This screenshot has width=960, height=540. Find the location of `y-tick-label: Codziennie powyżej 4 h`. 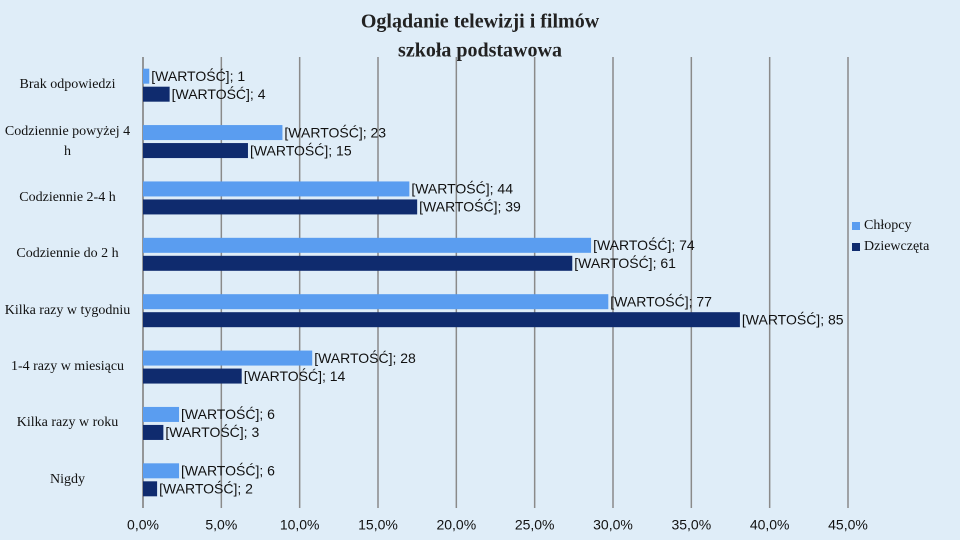

y-tick-label: Codziennie powyżej 4 h is located at coordinates (67, 141).